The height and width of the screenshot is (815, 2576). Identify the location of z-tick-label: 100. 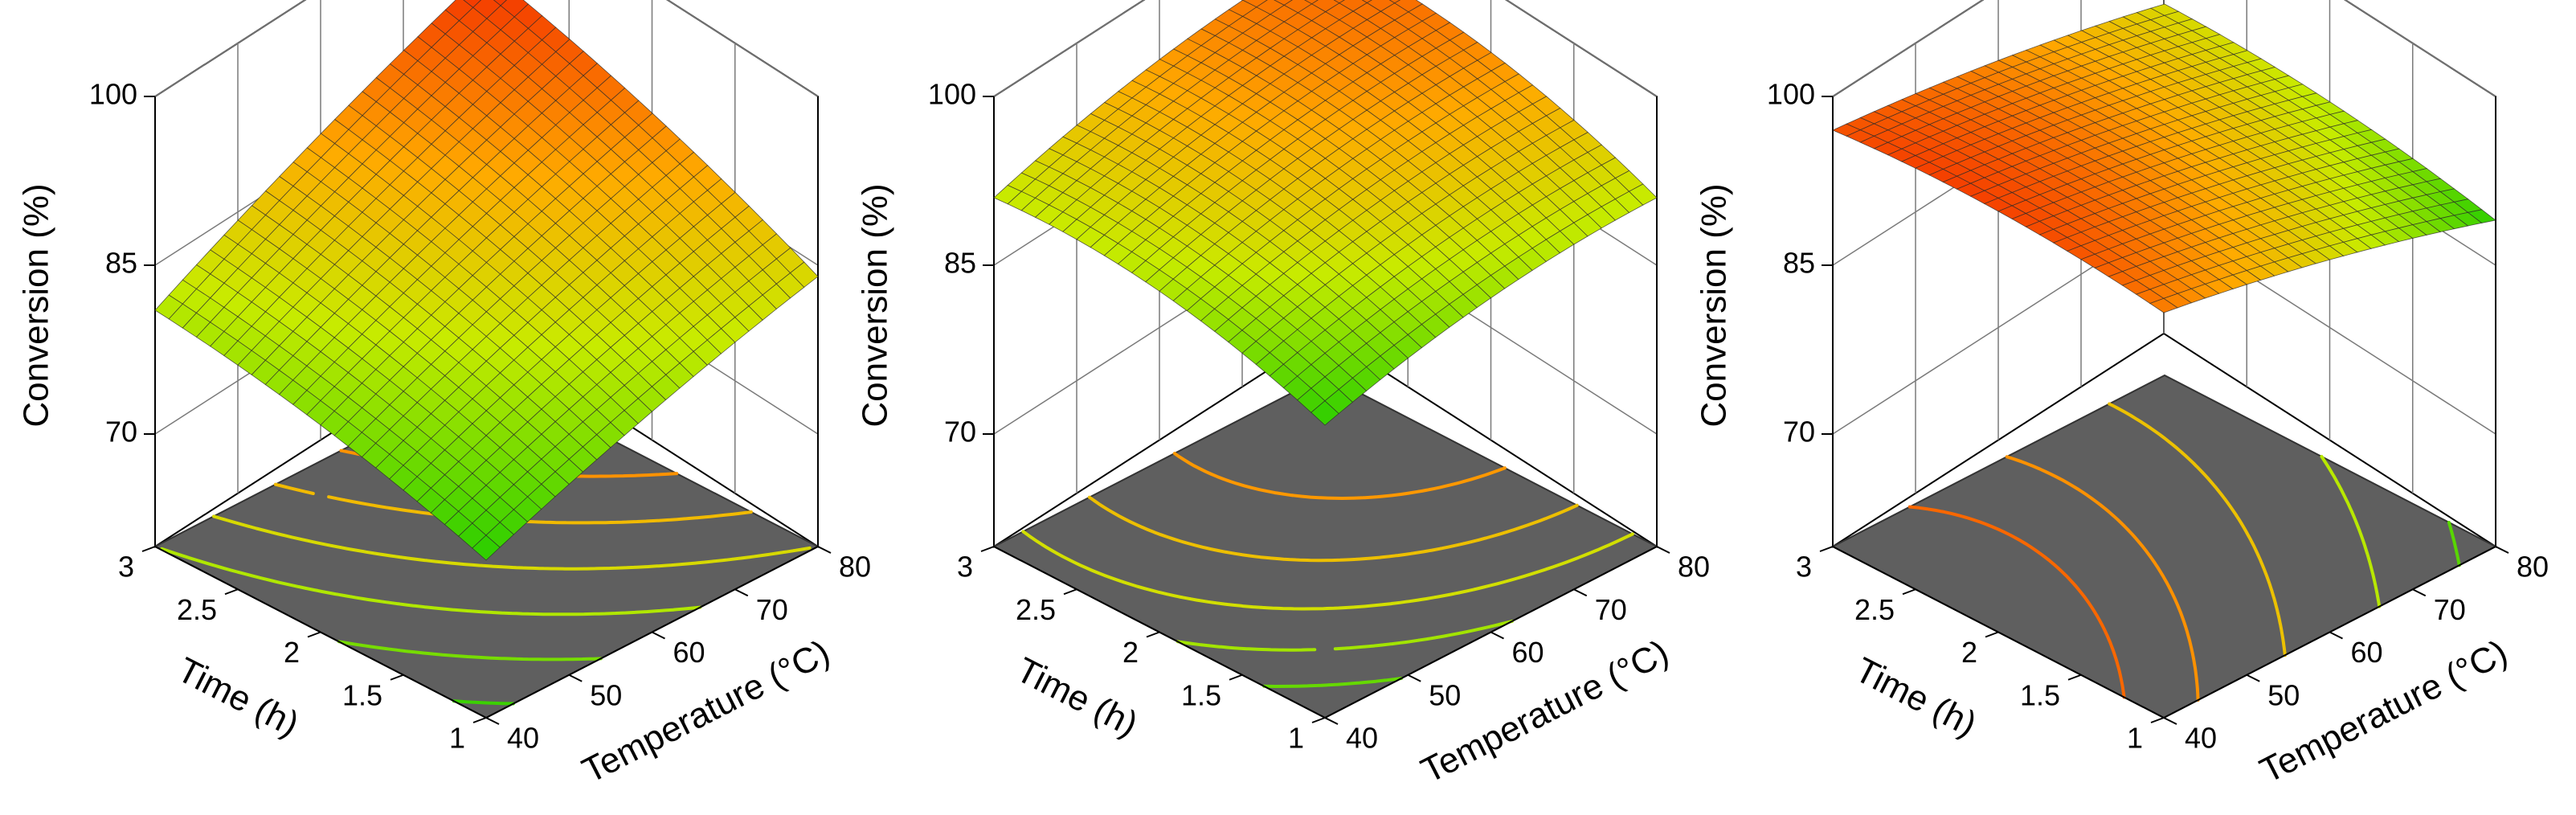
(952, 94).